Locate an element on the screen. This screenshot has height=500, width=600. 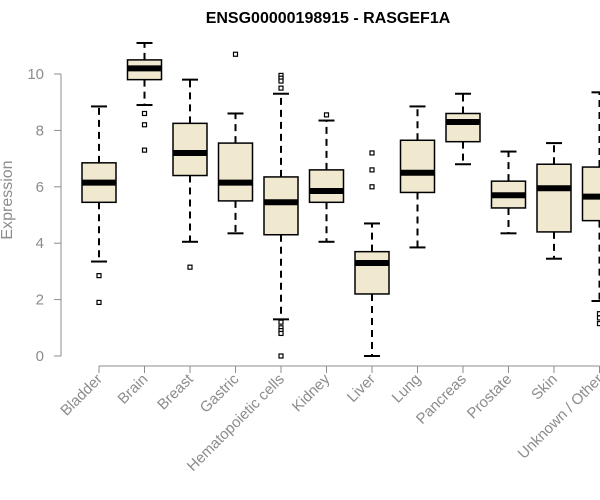
box-skin is located at coordinates (554, 201).